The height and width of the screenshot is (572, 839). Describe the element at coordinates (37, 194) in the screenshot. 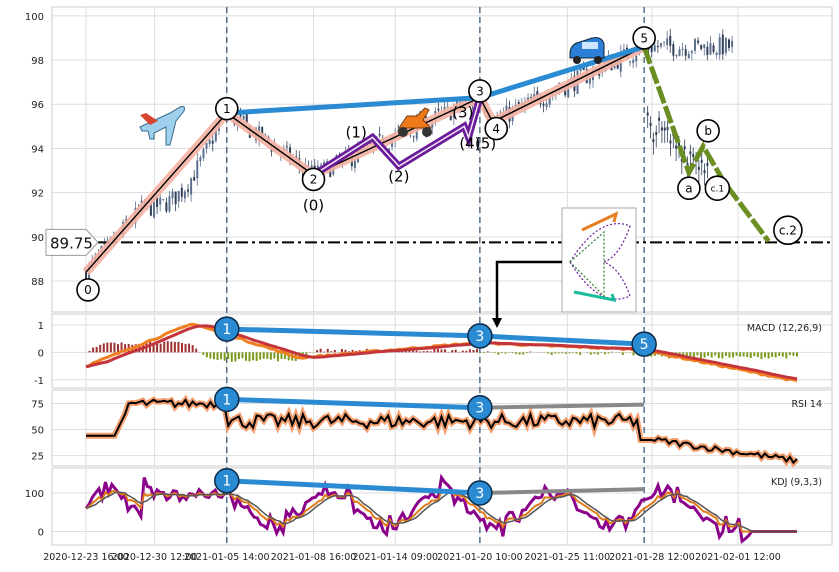

I see `price-tick-label-y: 92` at that location.